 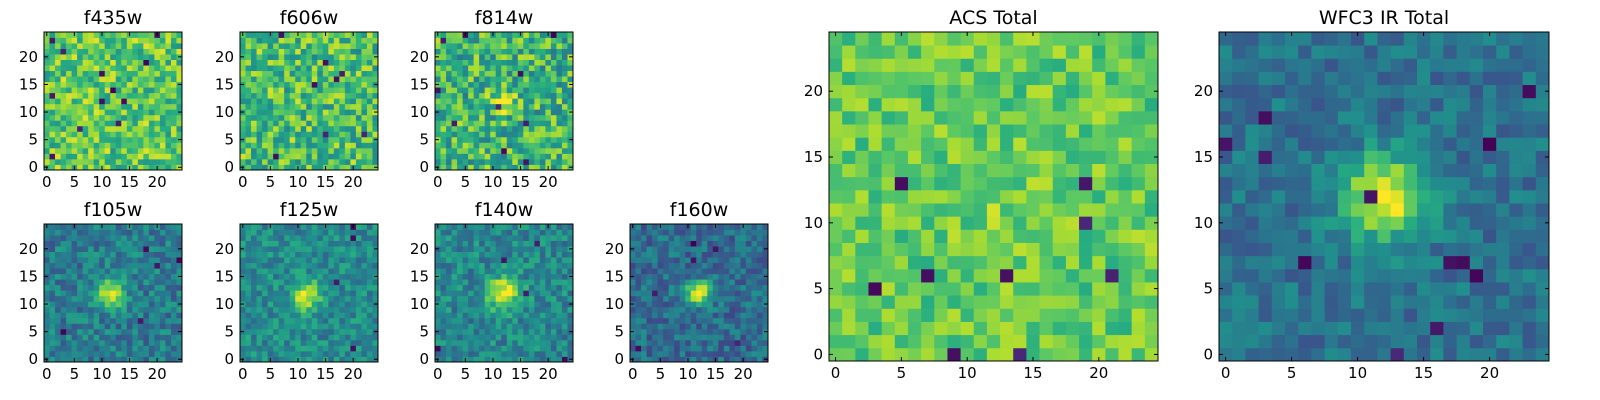 What do you see at coordinates (157, 374) in the screenshot?
I see `x-tick-label: 20` at bounding box center [157, 374].